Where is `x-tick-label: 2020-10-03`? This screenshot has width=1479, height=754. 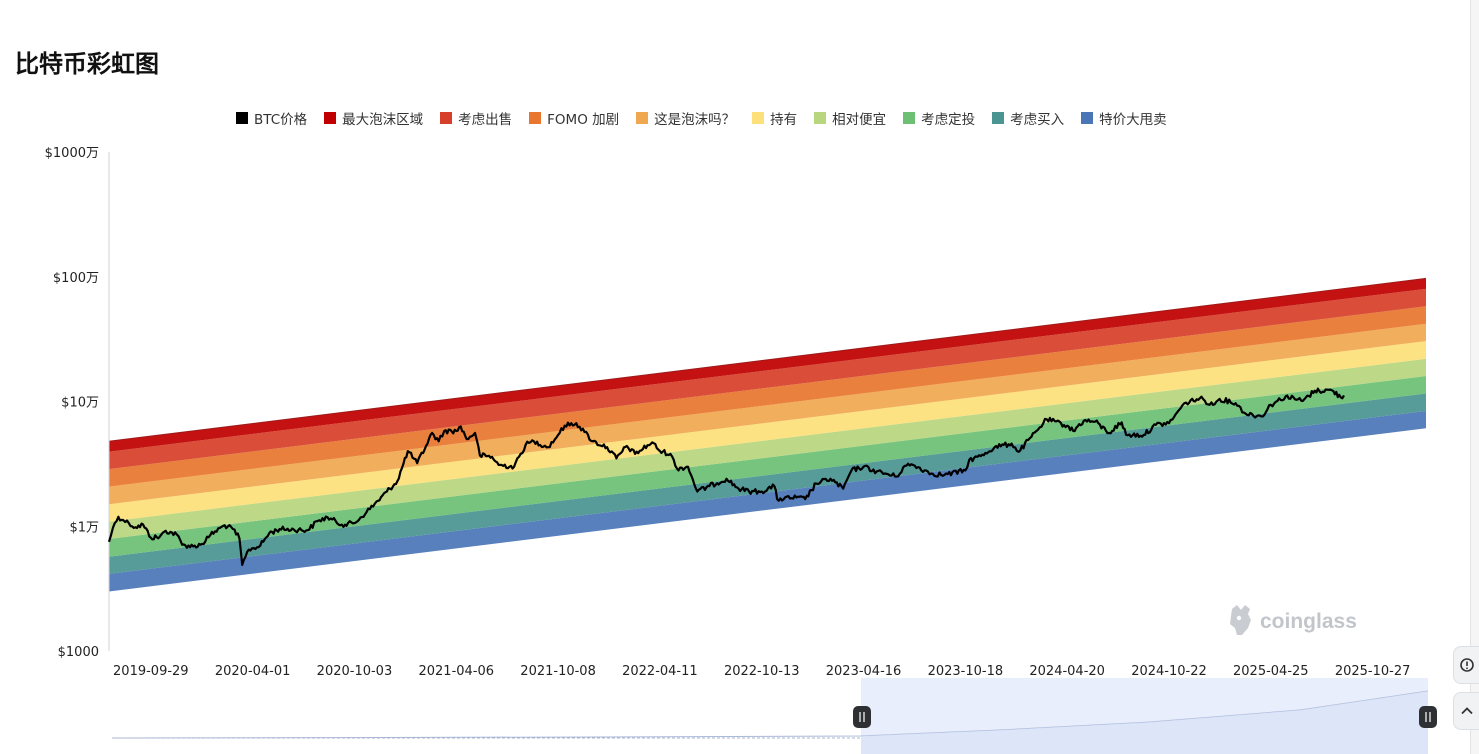 x-tick-label: 2020-10-03 is located at coordinates (355, 671).